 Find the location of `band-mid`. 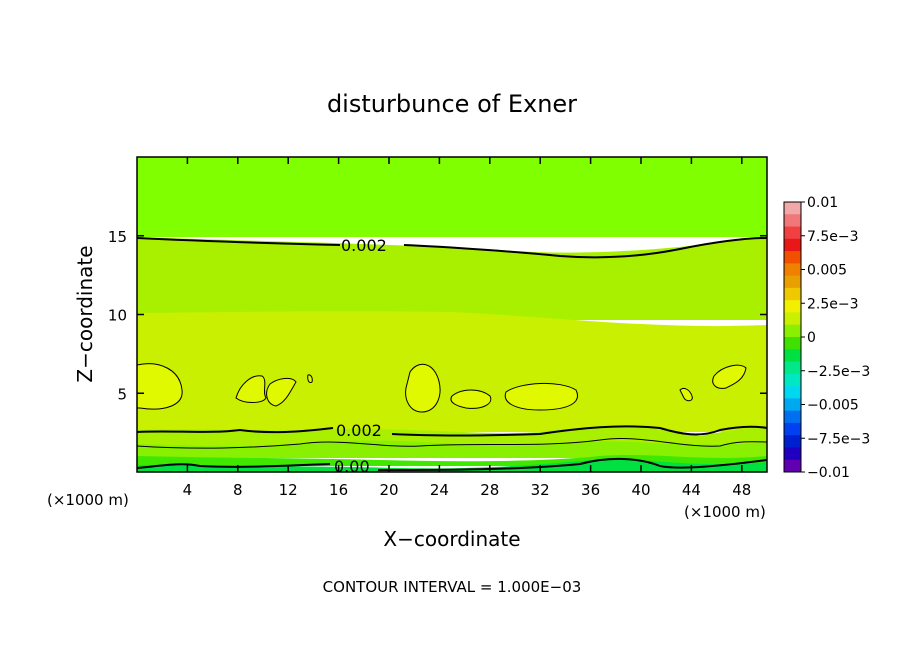

band-mid is located at coordinates (452, 371).